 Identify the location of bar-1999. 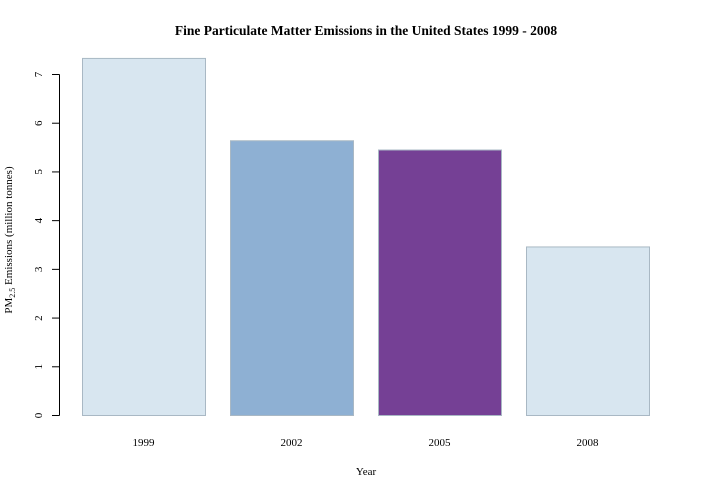
(144, 236).